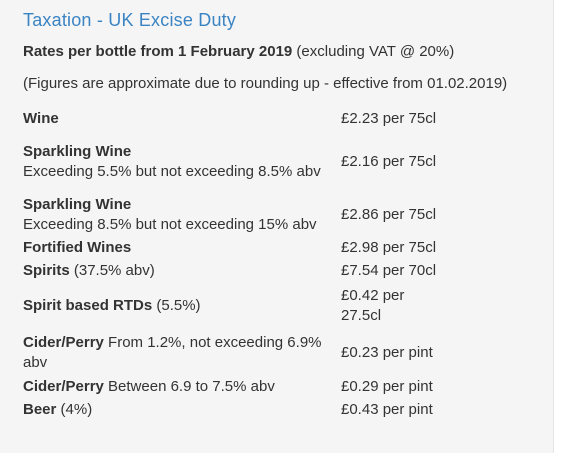  I want to click on rate-value: £7.54 per 70cl, so click(389, 270).